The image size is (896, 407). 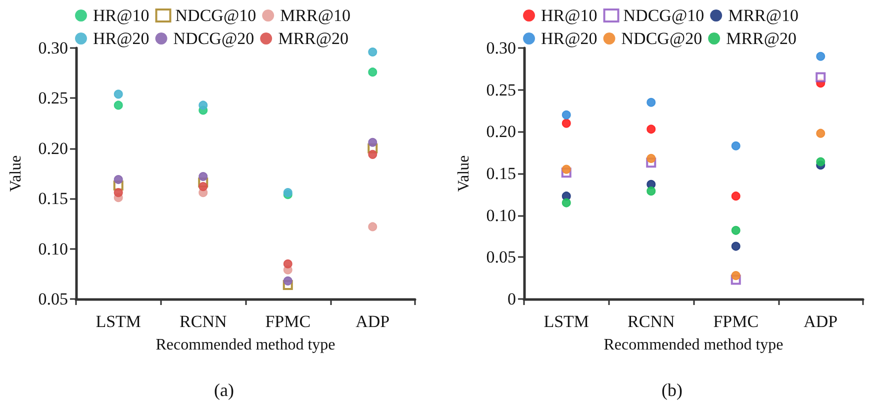 I want to click on y-tick-label: 0, so click(x=512, y=299).